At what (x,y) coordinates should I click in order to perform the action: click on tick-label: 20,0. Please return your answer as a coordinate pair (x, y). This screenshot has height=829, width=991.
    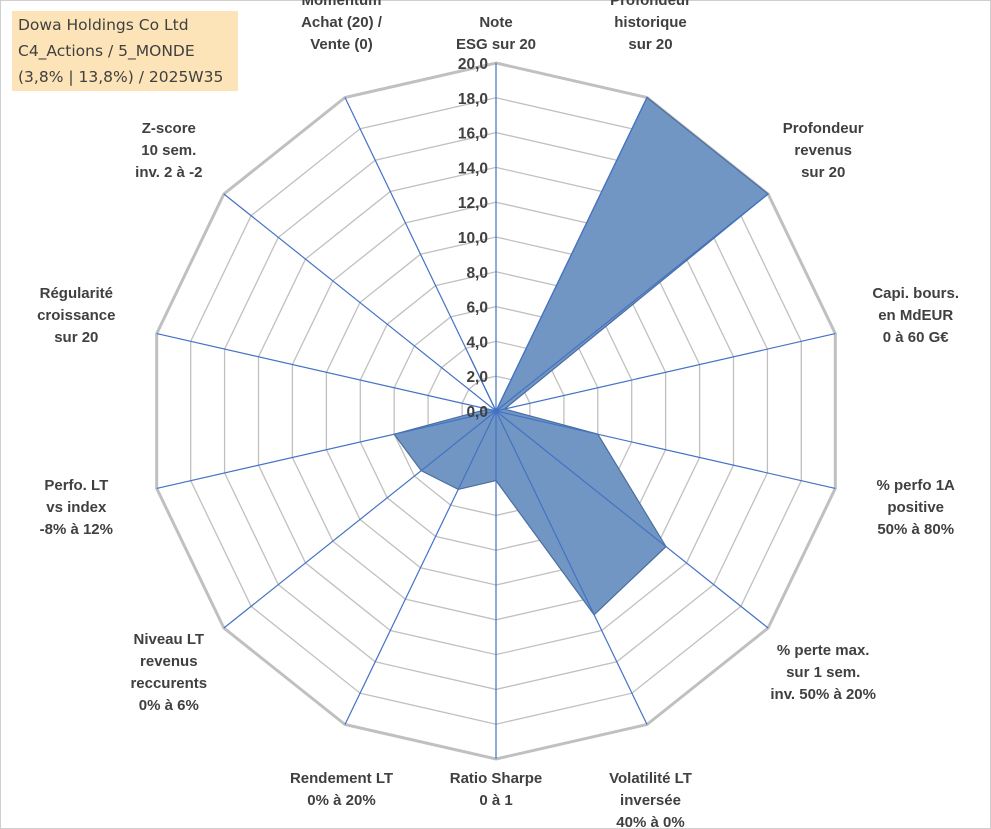
    Looking at the image, I should click on (473, 64).